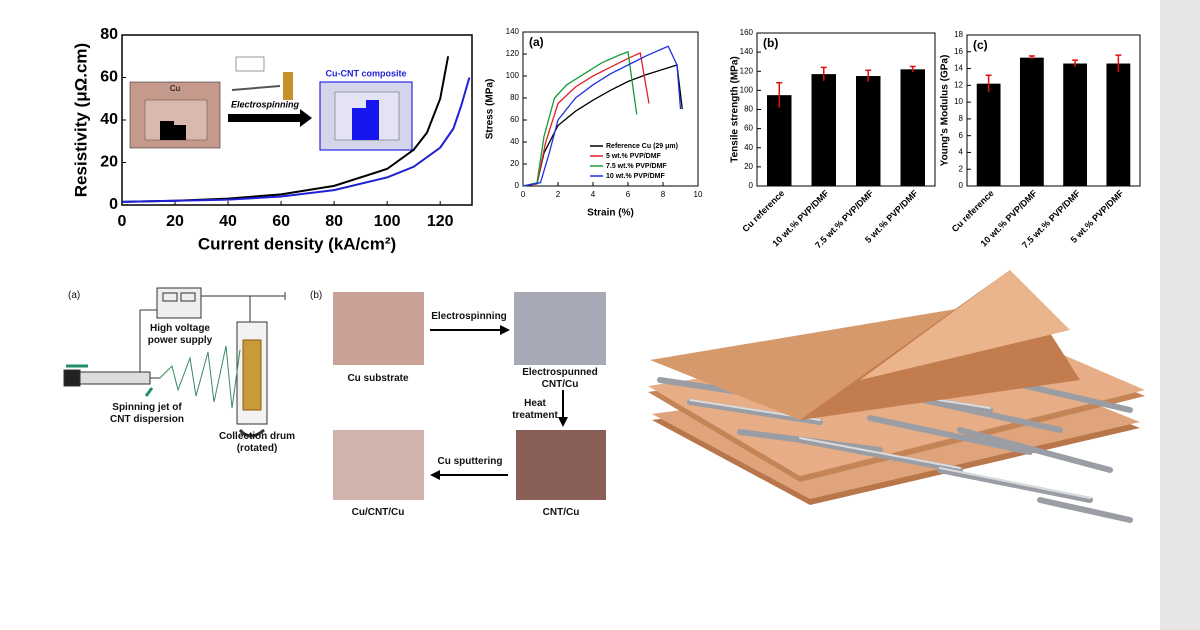 This screenshot has width=1200, height=630. Describe the element at coordinates (80, 120) in the screenshot. I see `y-axis-label: Resistivity (μΩ.cm)` at that location.